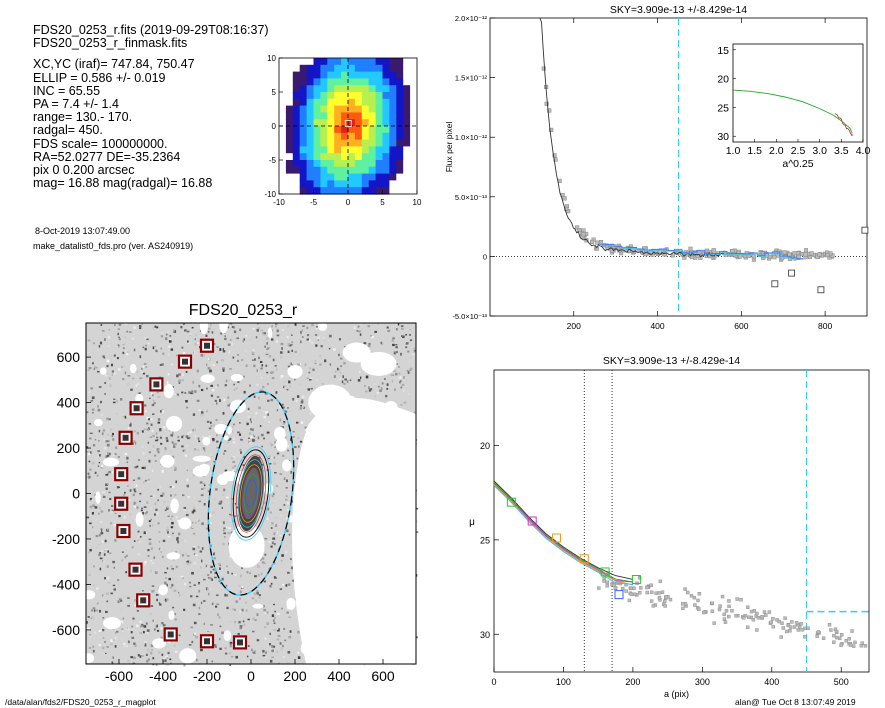 The width and height of the screenshot is (885, 708). Describe the element at coordinates (251, 493) in the screenshot. I see `galaxy-core` at that location.